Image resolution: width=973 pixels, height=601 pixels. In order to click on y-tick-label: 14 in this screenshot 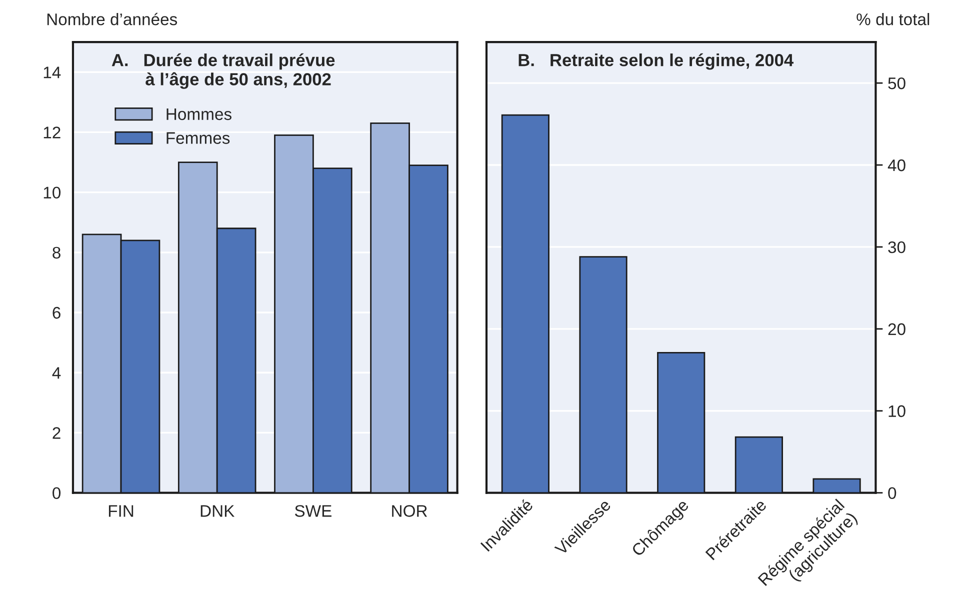, I will do `click(52, 72)`.